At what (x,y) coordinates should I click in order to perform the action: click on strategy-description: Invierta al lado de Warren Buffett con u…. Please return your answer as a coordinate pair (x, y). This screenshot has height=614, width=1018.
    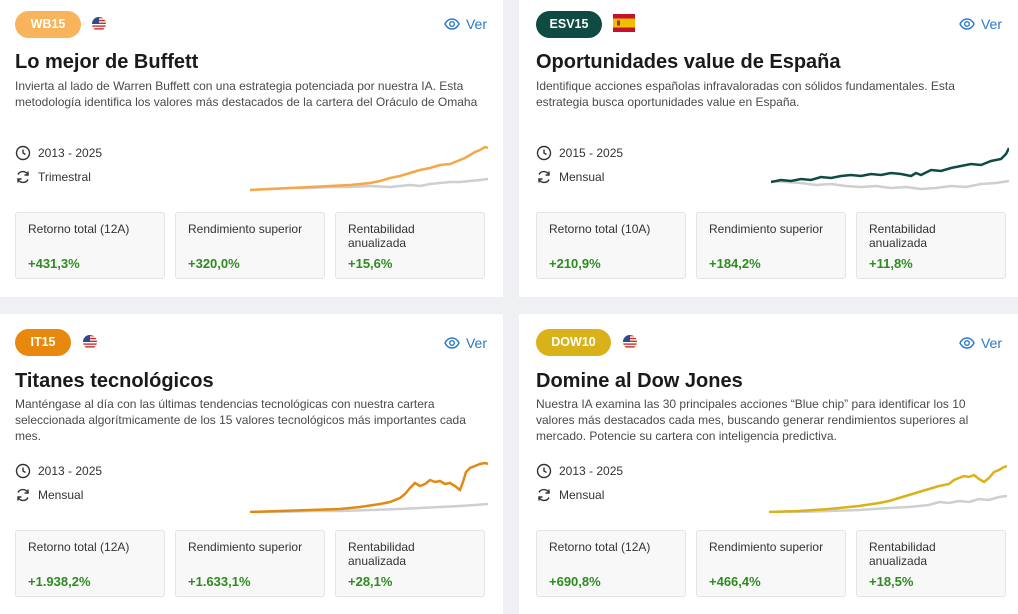
    Looking at the image, I should click on (246, 94).